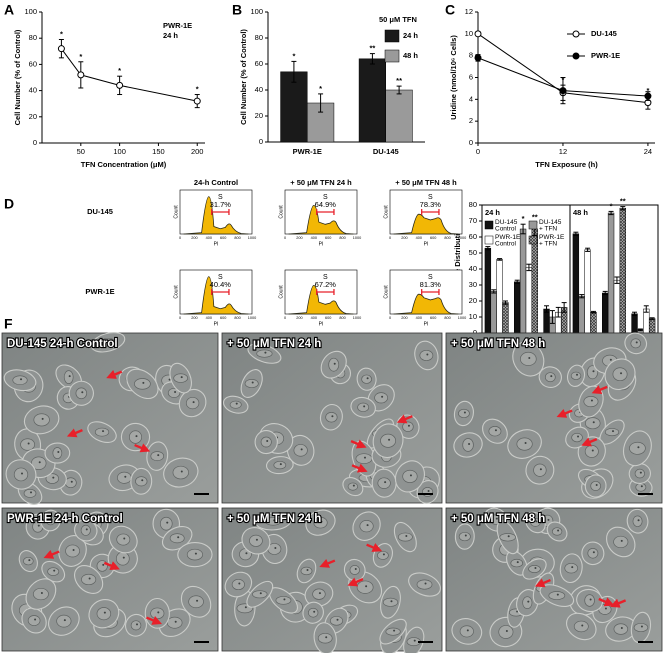 Image resolution: width=664 pixels, height=653 pixels. Describe the element at coordinates (197, 89) in the screenshot. I see `significance-label: *` at that location.